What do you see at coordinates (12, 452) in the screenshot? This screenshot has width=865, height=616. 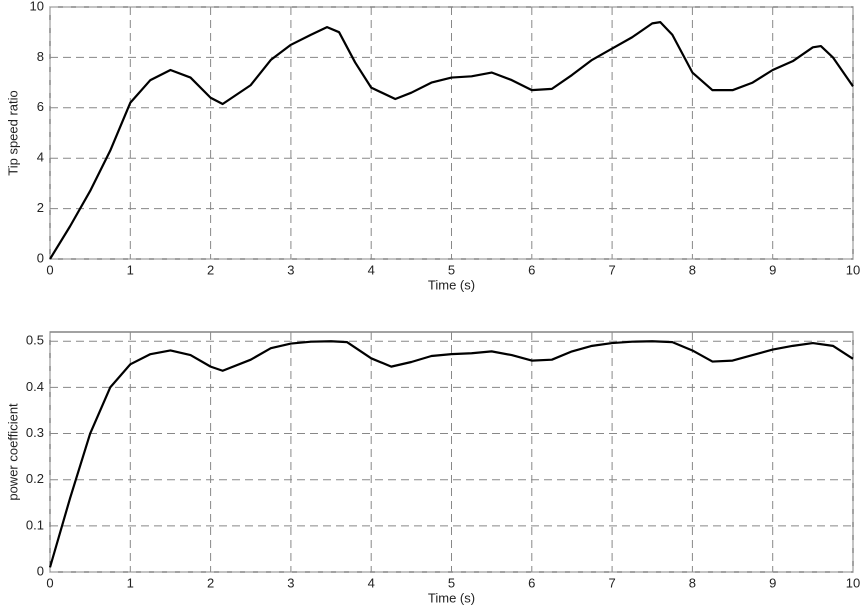 I see `y-axis-label: power coefficient` at bounding box center [12, 452].